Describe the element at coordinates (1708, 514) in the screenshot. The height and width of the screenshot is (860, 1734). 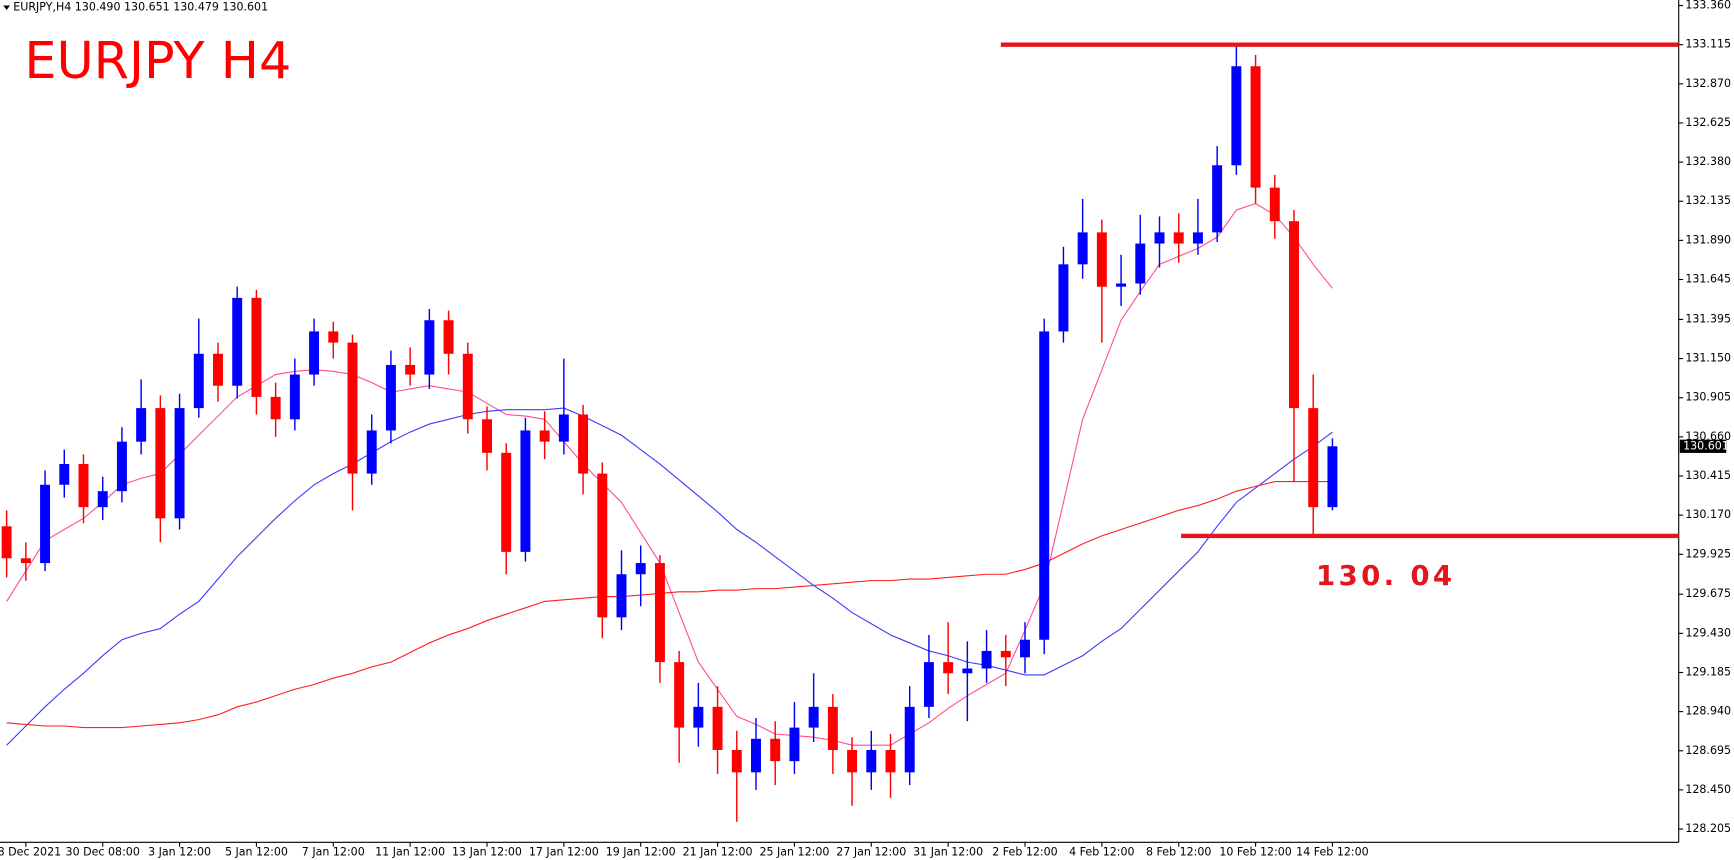
I see `y-tick-label: 130.170` at that location.